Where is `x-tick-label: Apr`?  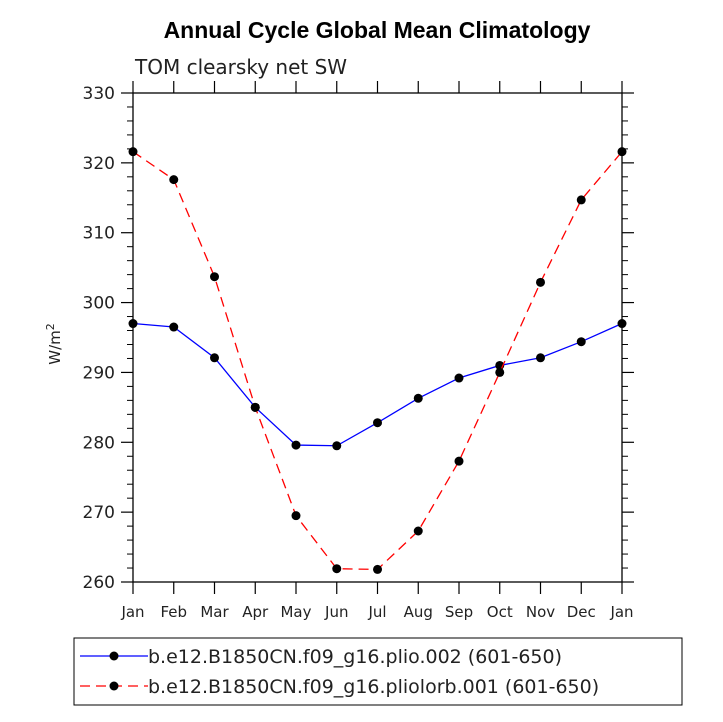
x-tick-label: Apr is located at coordinates (255, 612).